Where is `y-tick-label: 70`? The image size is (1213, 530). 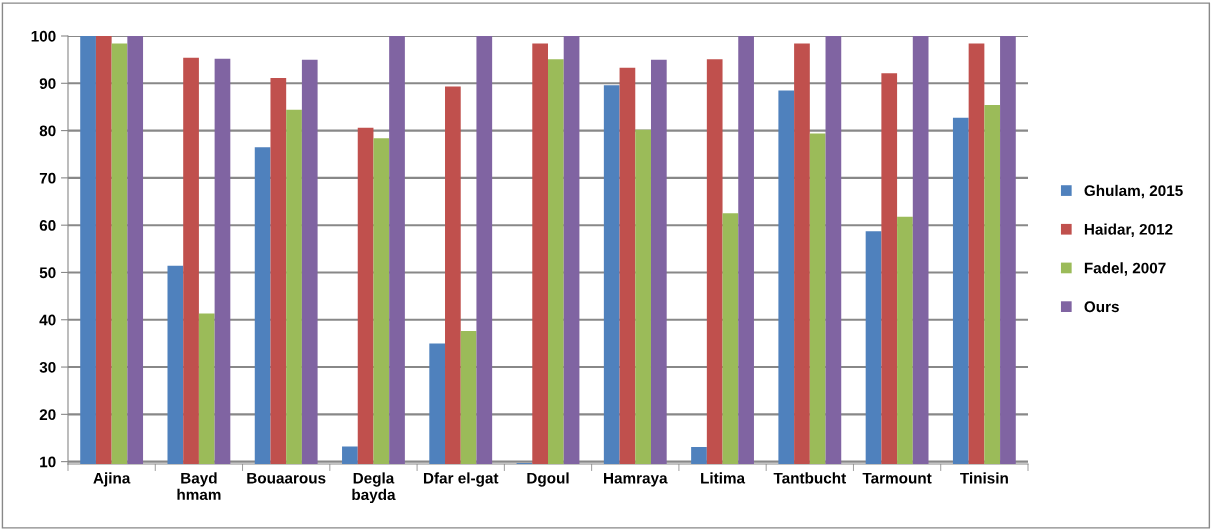 y-tick-label: 70 is located at coordinates (47, 178).